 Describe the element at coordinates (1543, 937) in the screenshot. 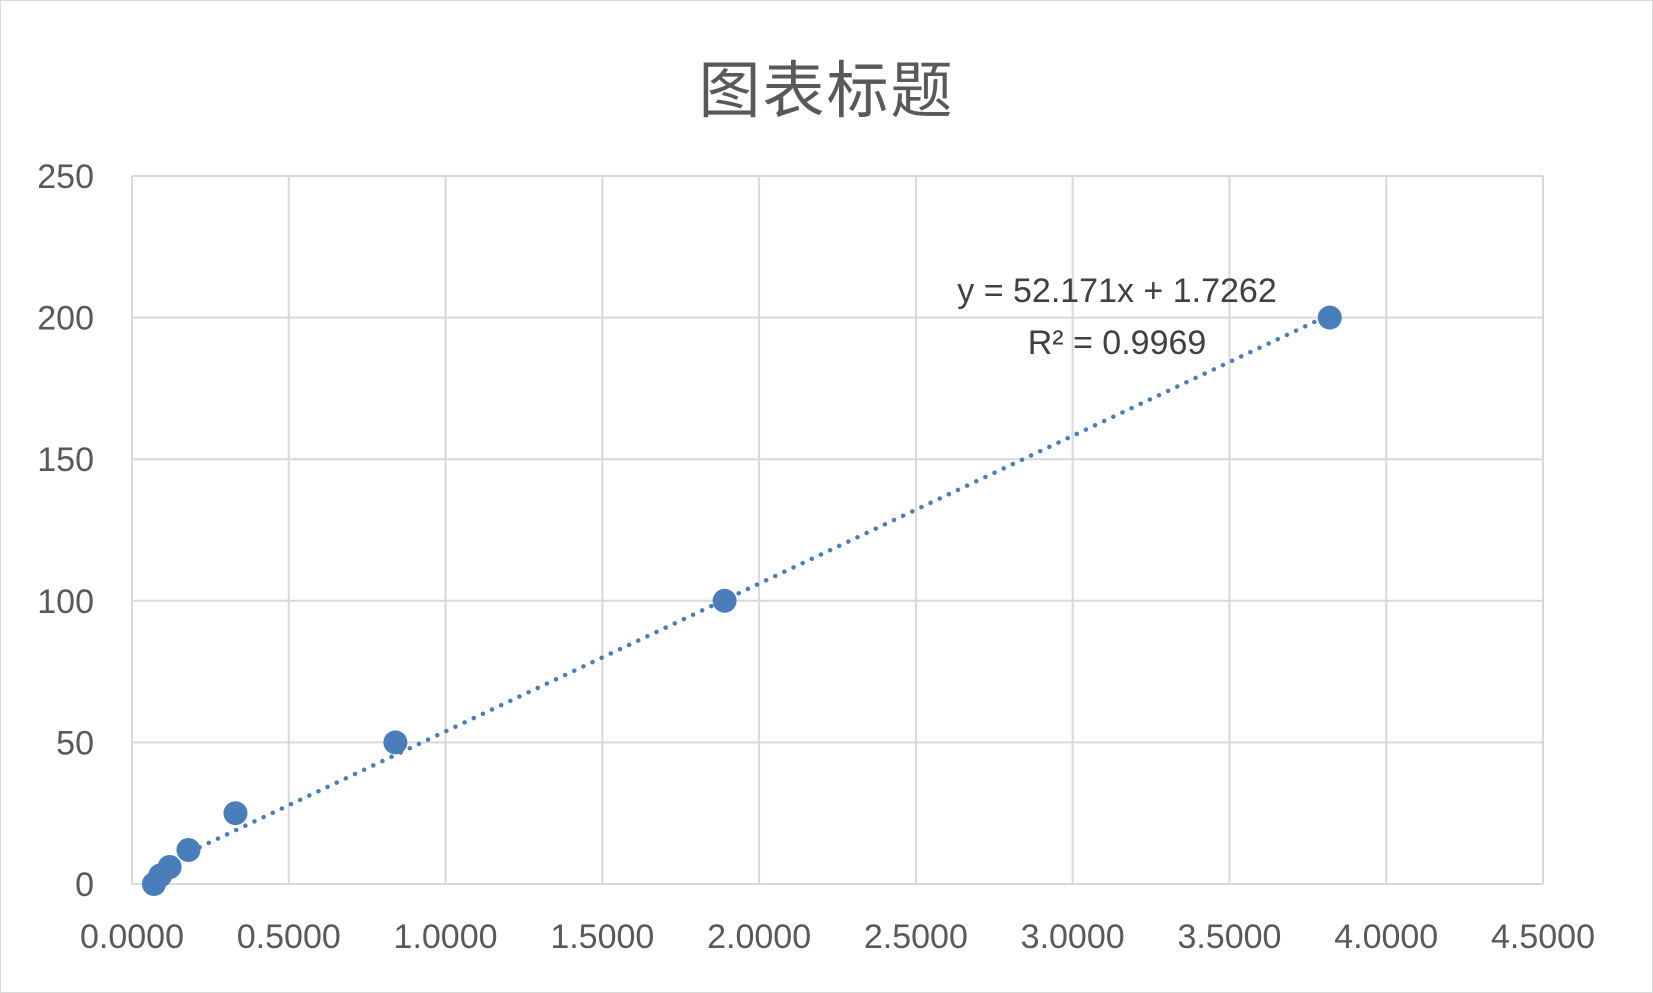

I see `x-tick-label: 4.5000` at that location.